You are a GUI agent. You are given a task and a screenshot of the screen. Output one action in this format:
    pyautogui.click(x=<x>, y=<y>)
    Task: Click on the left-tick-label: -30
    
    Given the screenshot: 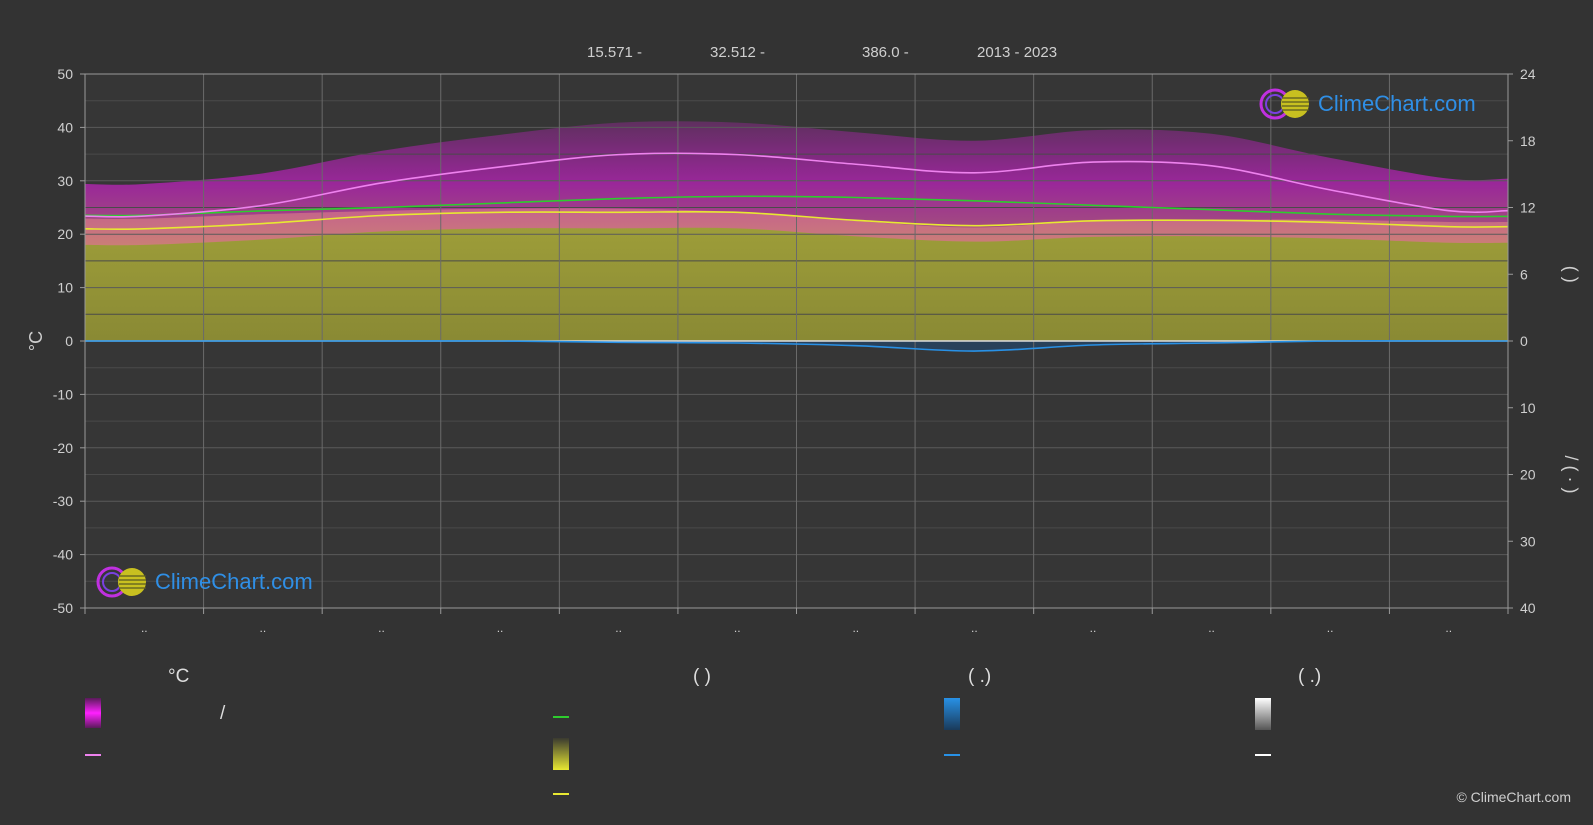 What is the action you would take?
    pyautogui.click(x=63, y=501)
    